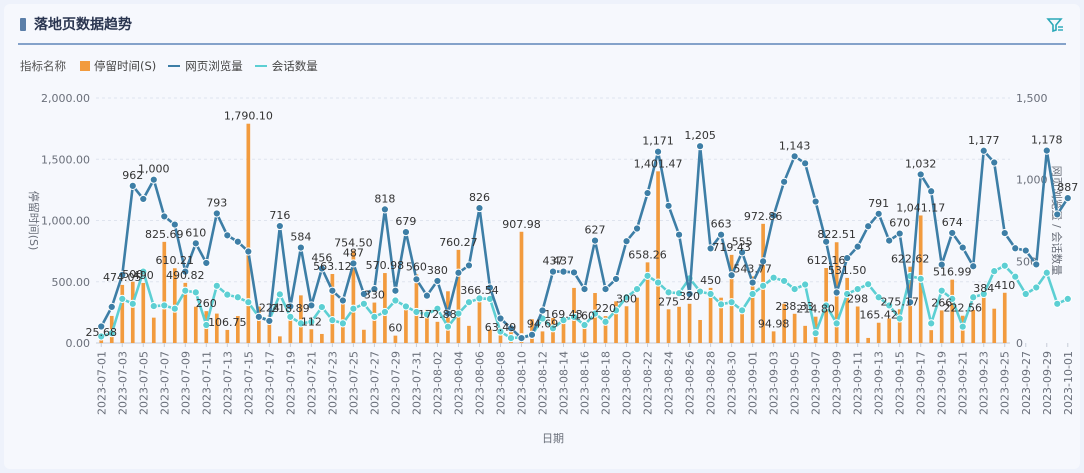 The height and width of the screenshot is (473, 1084). What do you see at coordinates (1055, 25) in the screenshot?
I see `filter-icon` at bounding box center [1055, 25].